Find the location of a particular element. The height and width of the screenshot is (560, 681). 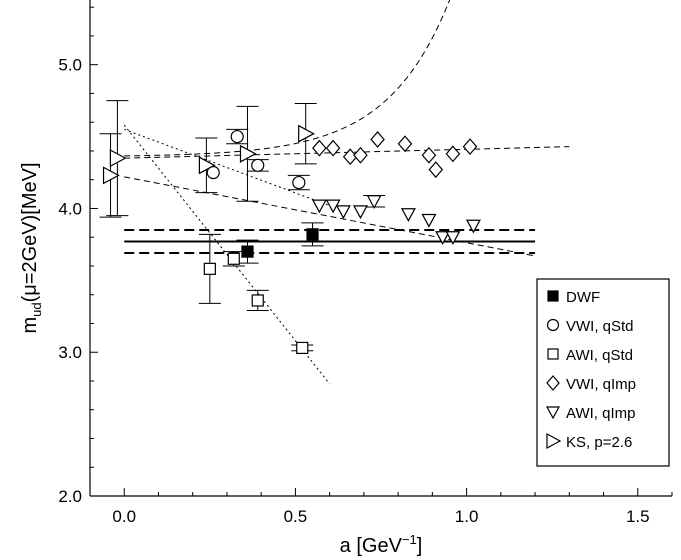

legend-marker-awi-qstd is located at coordinates (553, 354).